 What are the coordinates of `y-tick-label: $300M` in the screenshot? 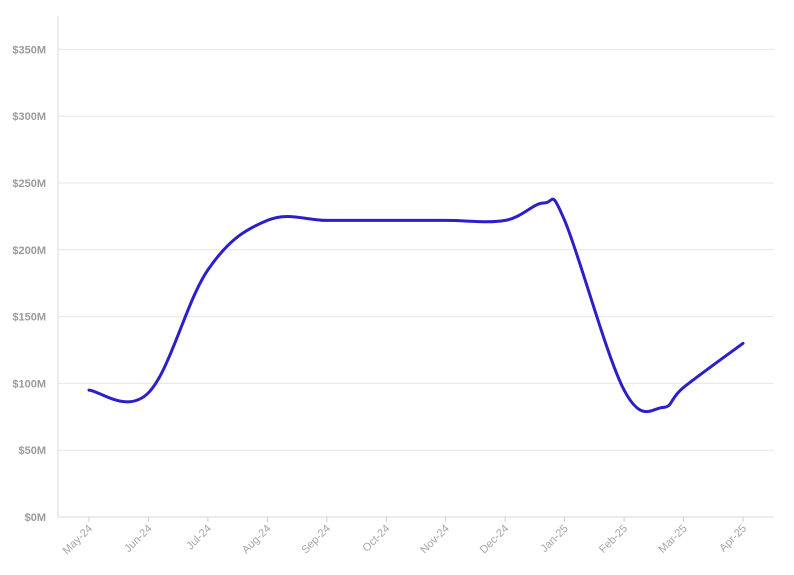 It's located at (29, 117).